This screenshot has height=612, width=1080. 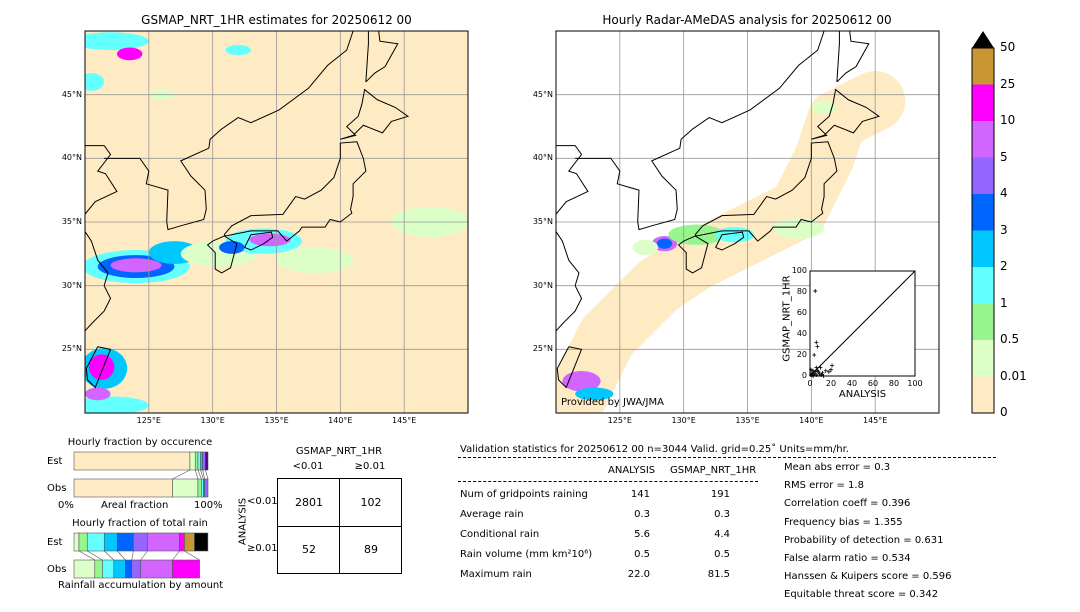 What do you see at coordinates (608, 481) in the screenshot?
I see `stats-divider` at bounding box center [608, 481].